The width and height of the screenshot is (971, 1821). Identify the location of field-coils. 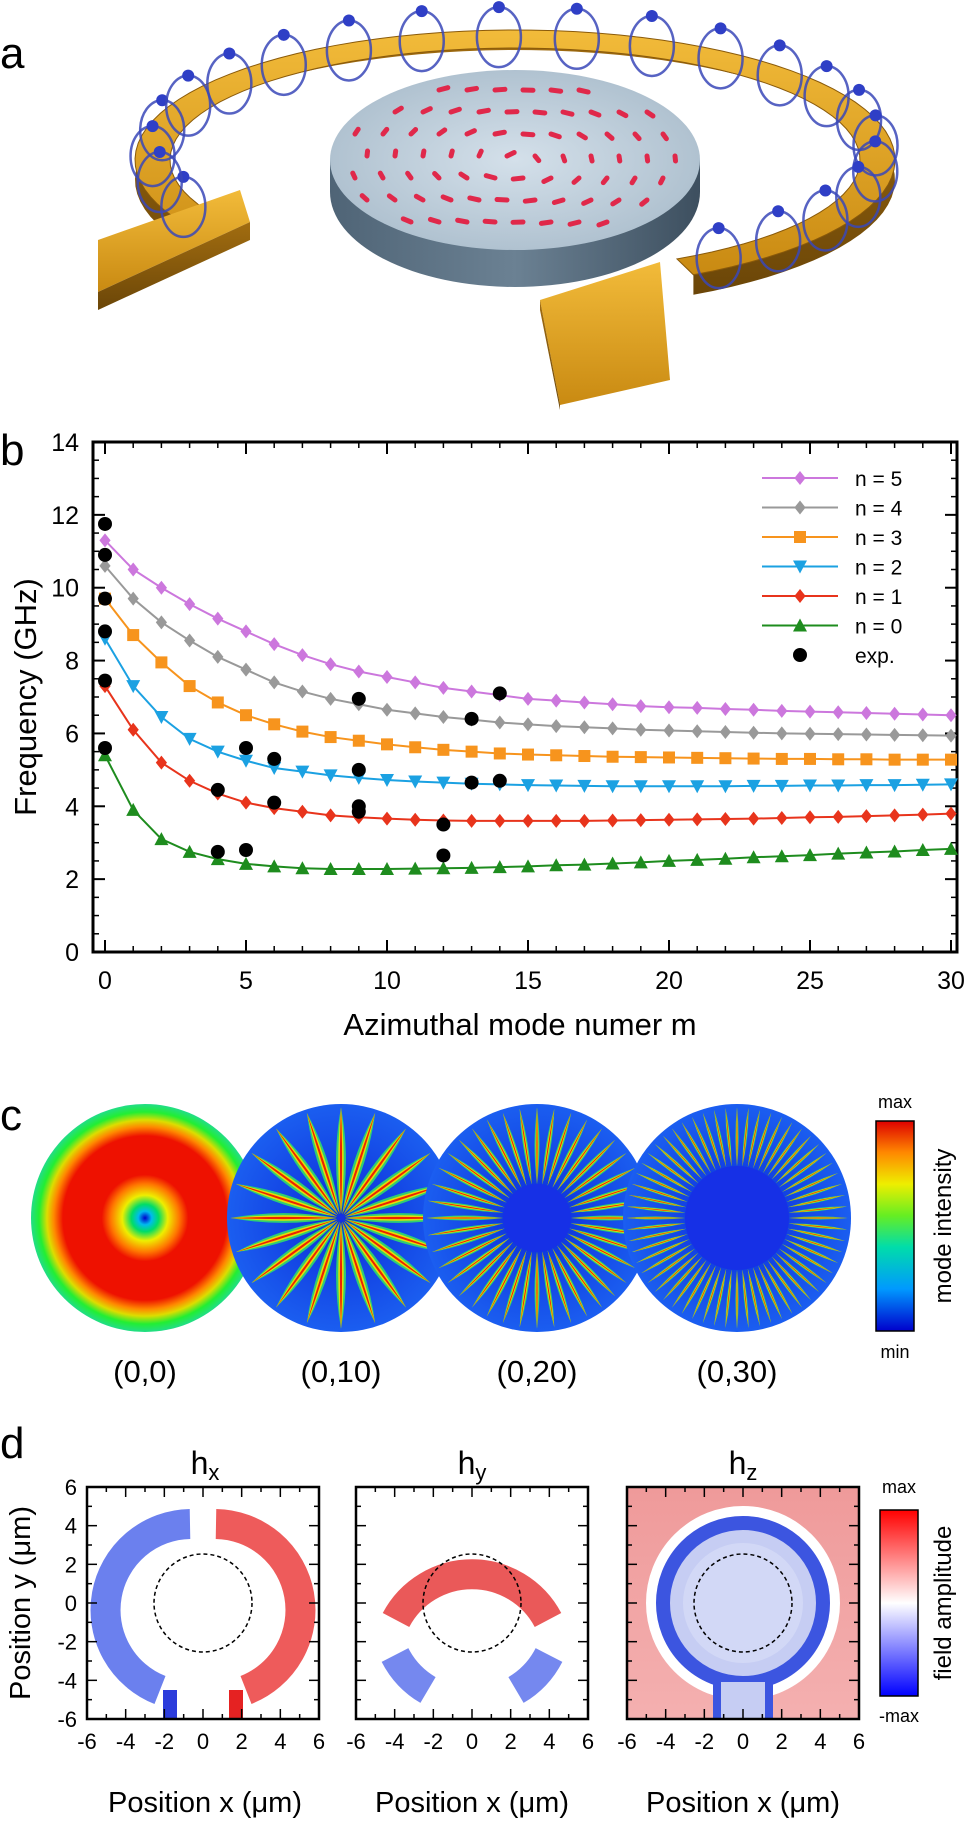
(514, 145).